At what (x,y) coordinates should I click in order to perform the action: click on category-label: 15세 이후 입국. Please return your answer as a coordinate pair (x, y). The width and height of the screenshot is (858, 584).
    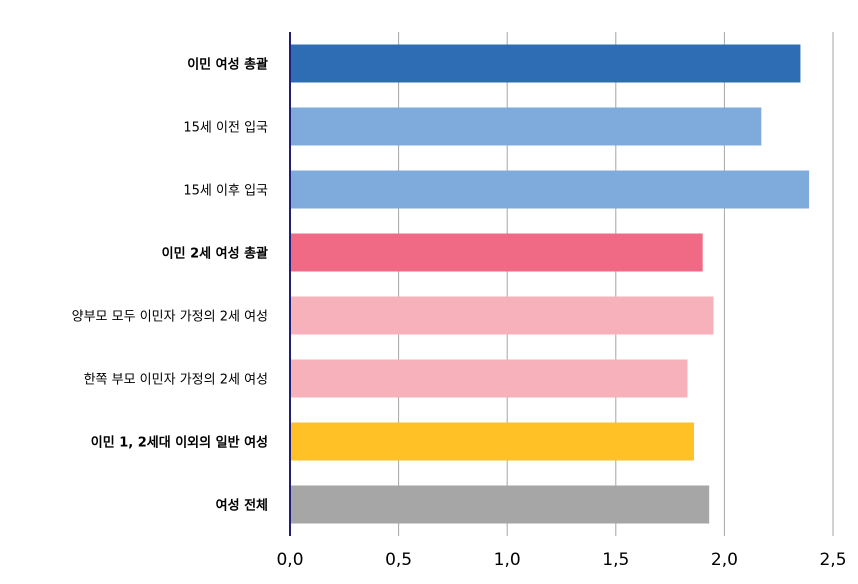
    Looking at the image, I should click on (225, 191).